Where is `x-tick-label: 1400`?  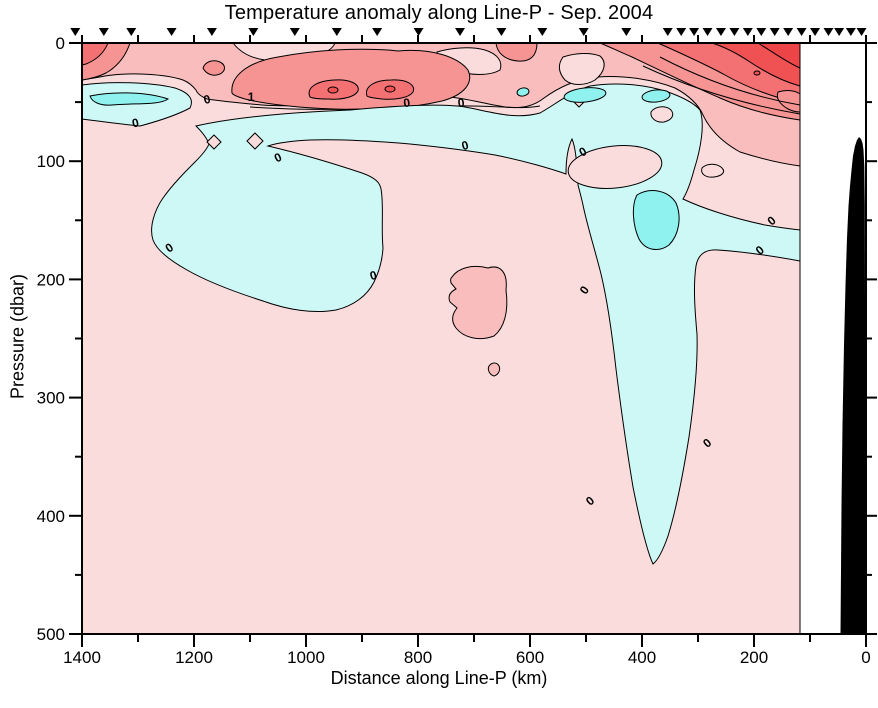 x-tick-label: 1400 is located at coordinates (82, 657).